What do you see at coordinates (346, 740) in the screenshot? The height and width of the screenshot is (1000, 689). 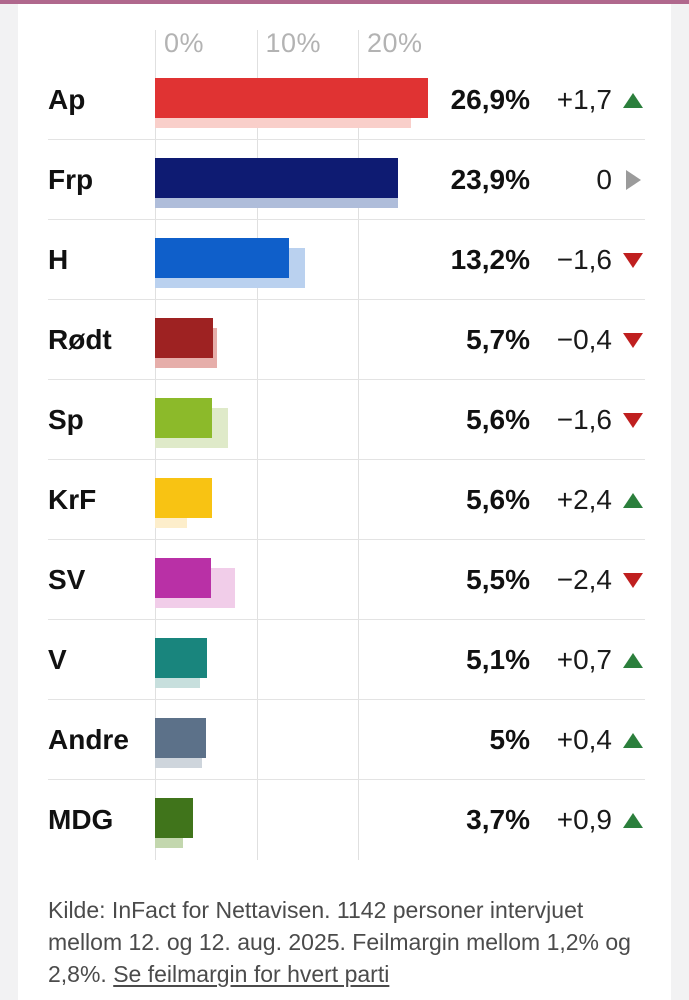 I see `party-row: Andre 5% +0,4` at bounding box center [346, 740].